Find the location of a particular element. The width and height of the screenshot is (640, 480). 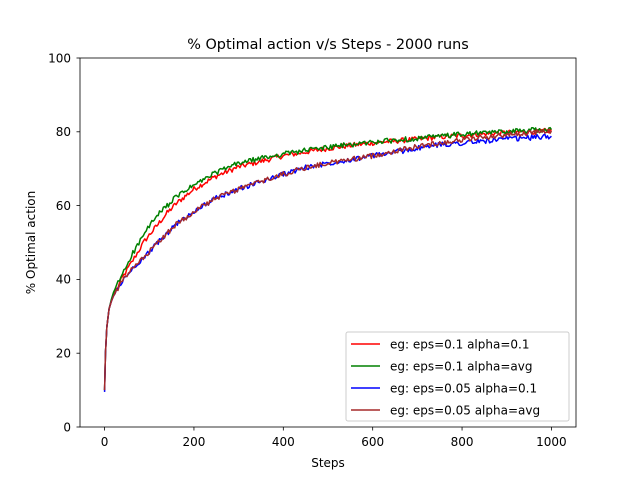

y-tick-label: 20 is located at coordinates (63, 354).